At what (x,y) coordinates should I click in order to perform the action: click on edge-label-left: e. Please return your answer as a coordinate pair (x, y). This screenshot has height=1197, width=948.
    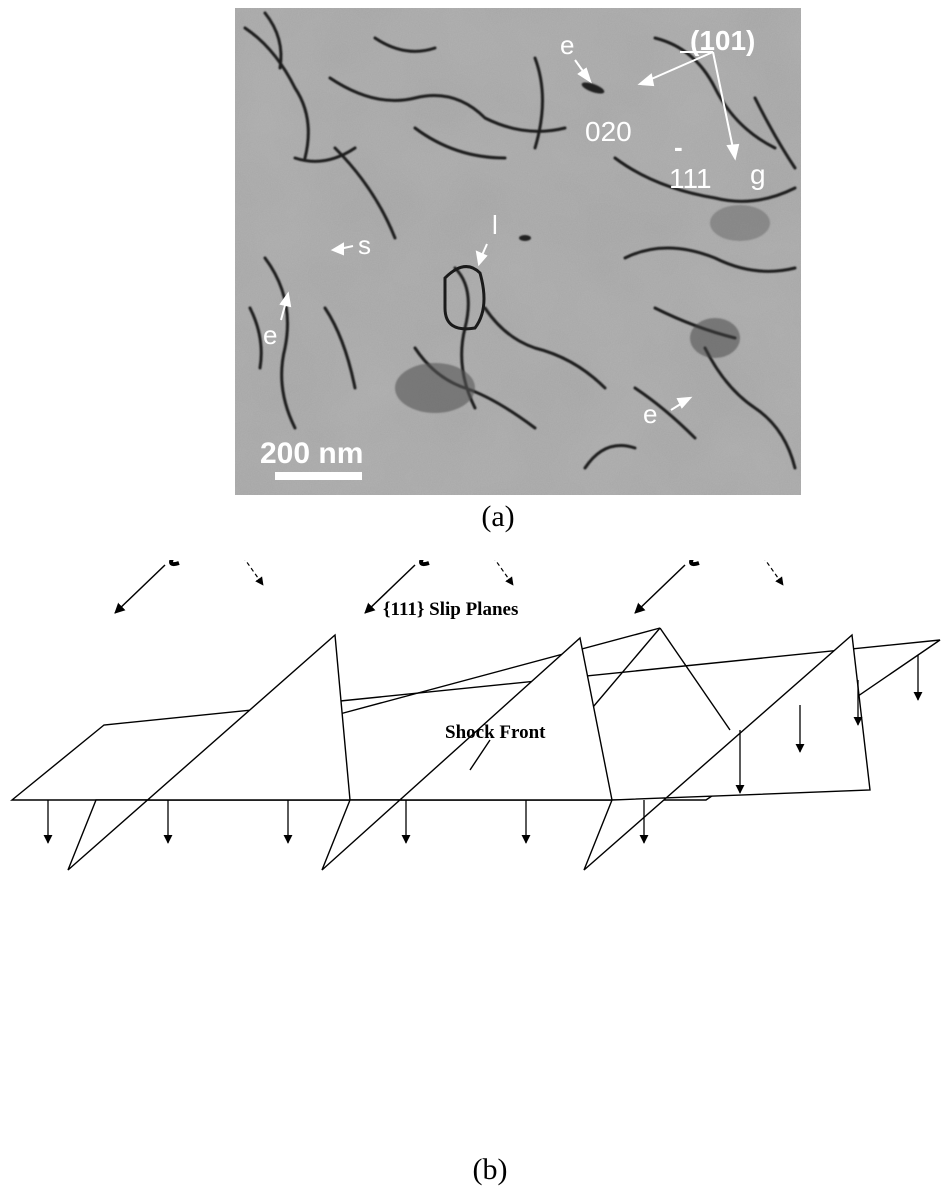
    Looking at the image, I should click on (270, 335).